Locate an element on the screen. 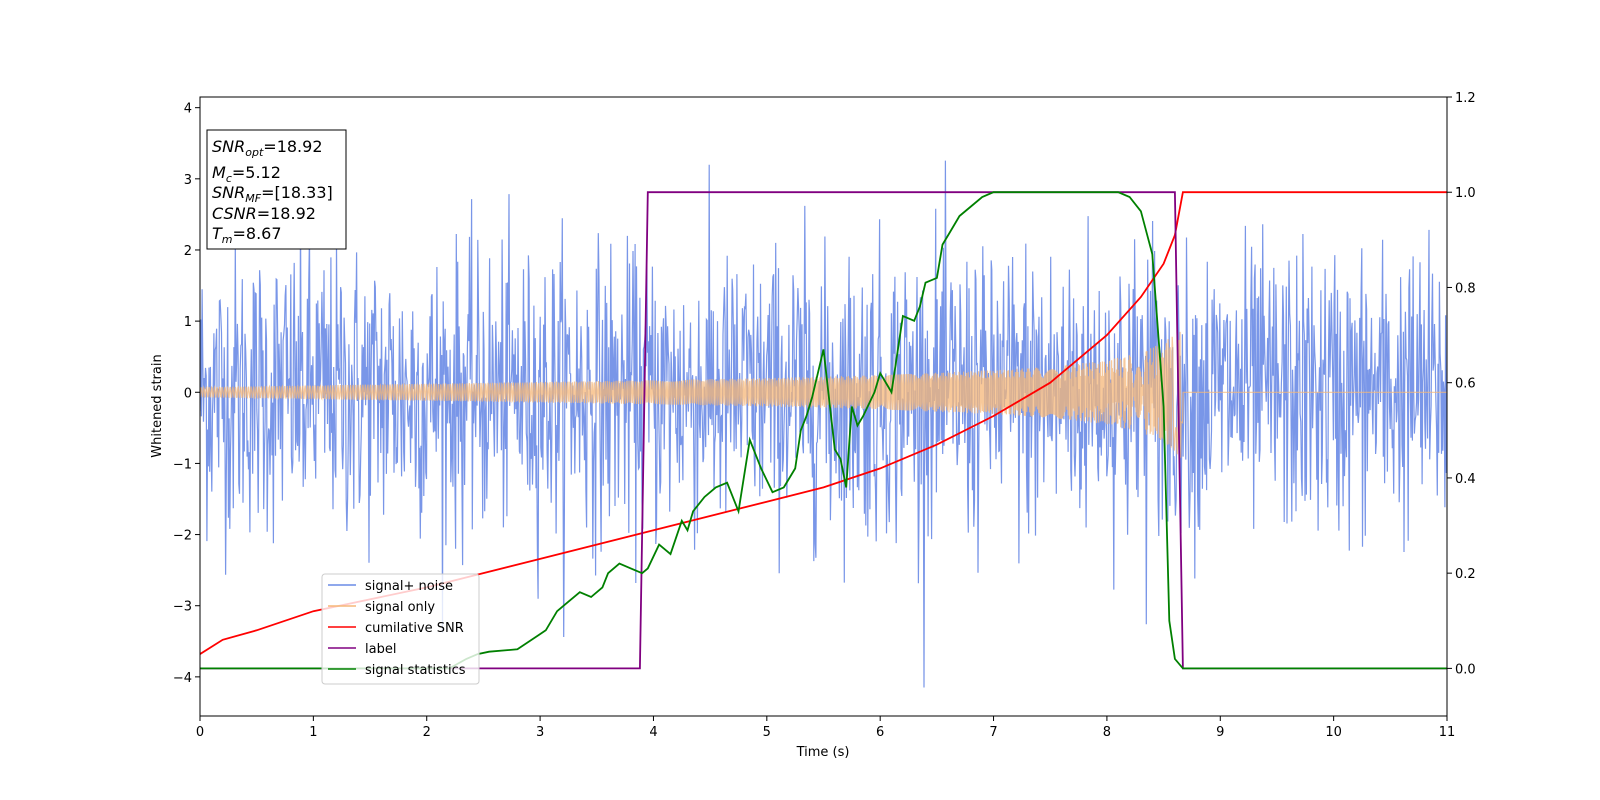 The height and width of the screenshot is (800, 1600). left-y-tick-label: 2 is located at coordinates (188, 251).